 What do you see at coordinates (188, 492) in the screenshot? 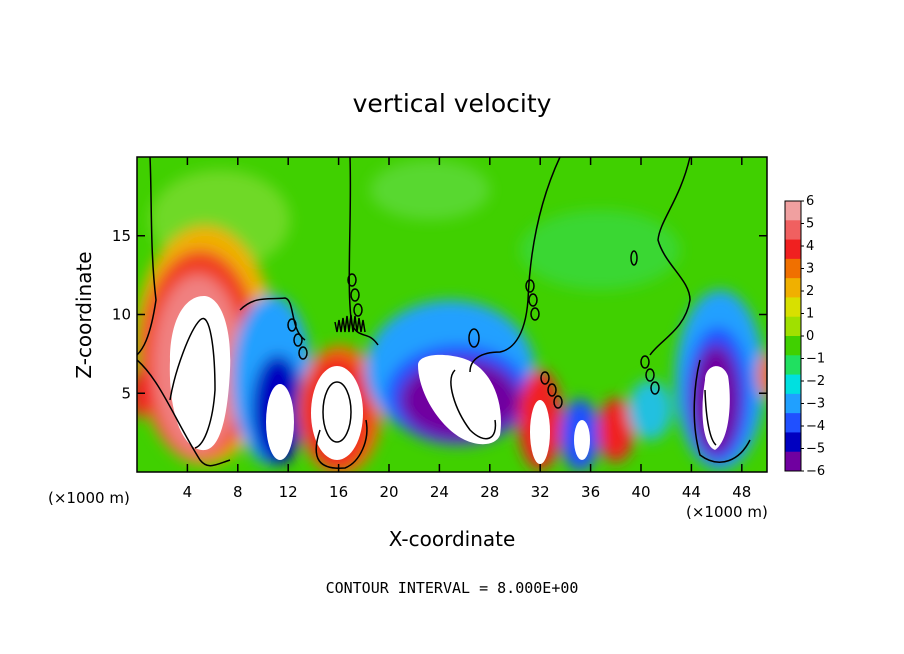
I see `x-tick-label: 4` at bounding box center [188, 492].